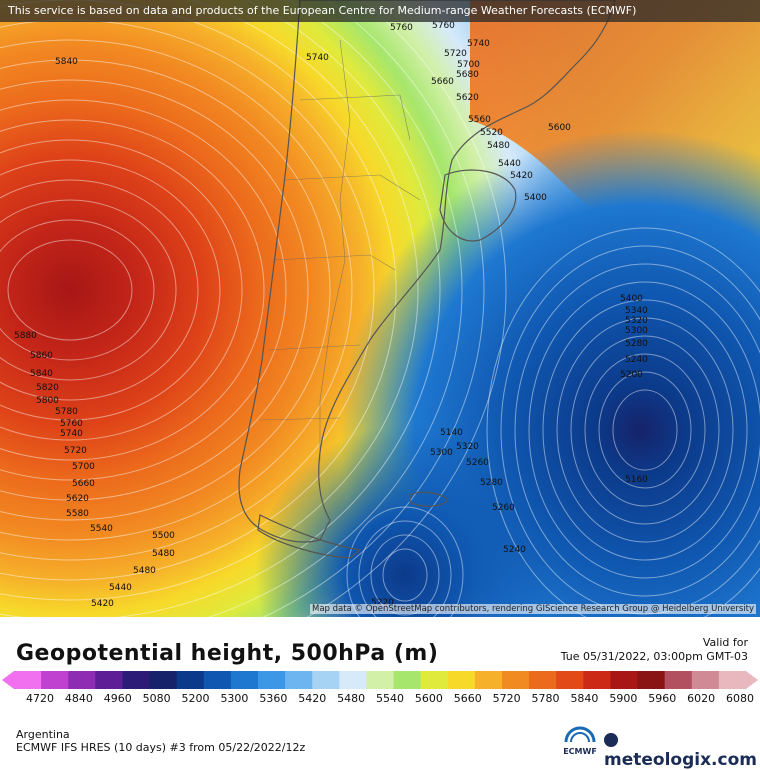  Describe the element at coordinates (545, 698) in the screenshot. I see `colorbar-tick-label: 5780` at that location.